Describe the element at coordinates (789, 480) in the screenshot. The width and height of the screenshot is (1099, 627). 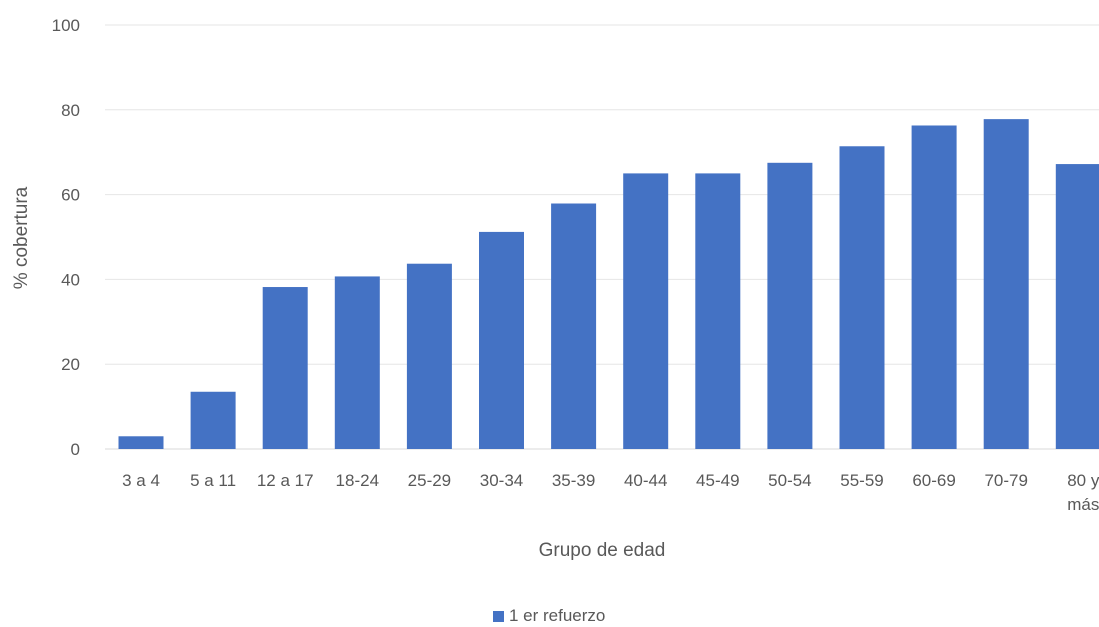
I see `x-tick-label: 50-54` at that location.